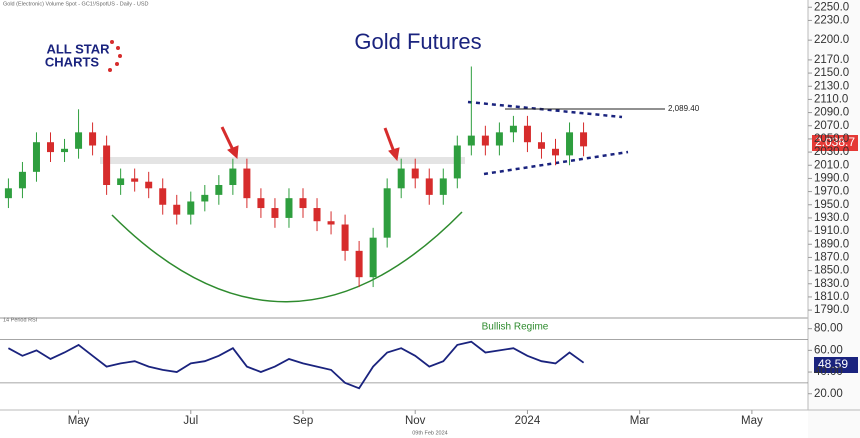 This screenshot has width=860, height=438. Describe the element at coordinates (831, 99) in the screenshot. I see `y-tick-label: 2110.0` at that location.